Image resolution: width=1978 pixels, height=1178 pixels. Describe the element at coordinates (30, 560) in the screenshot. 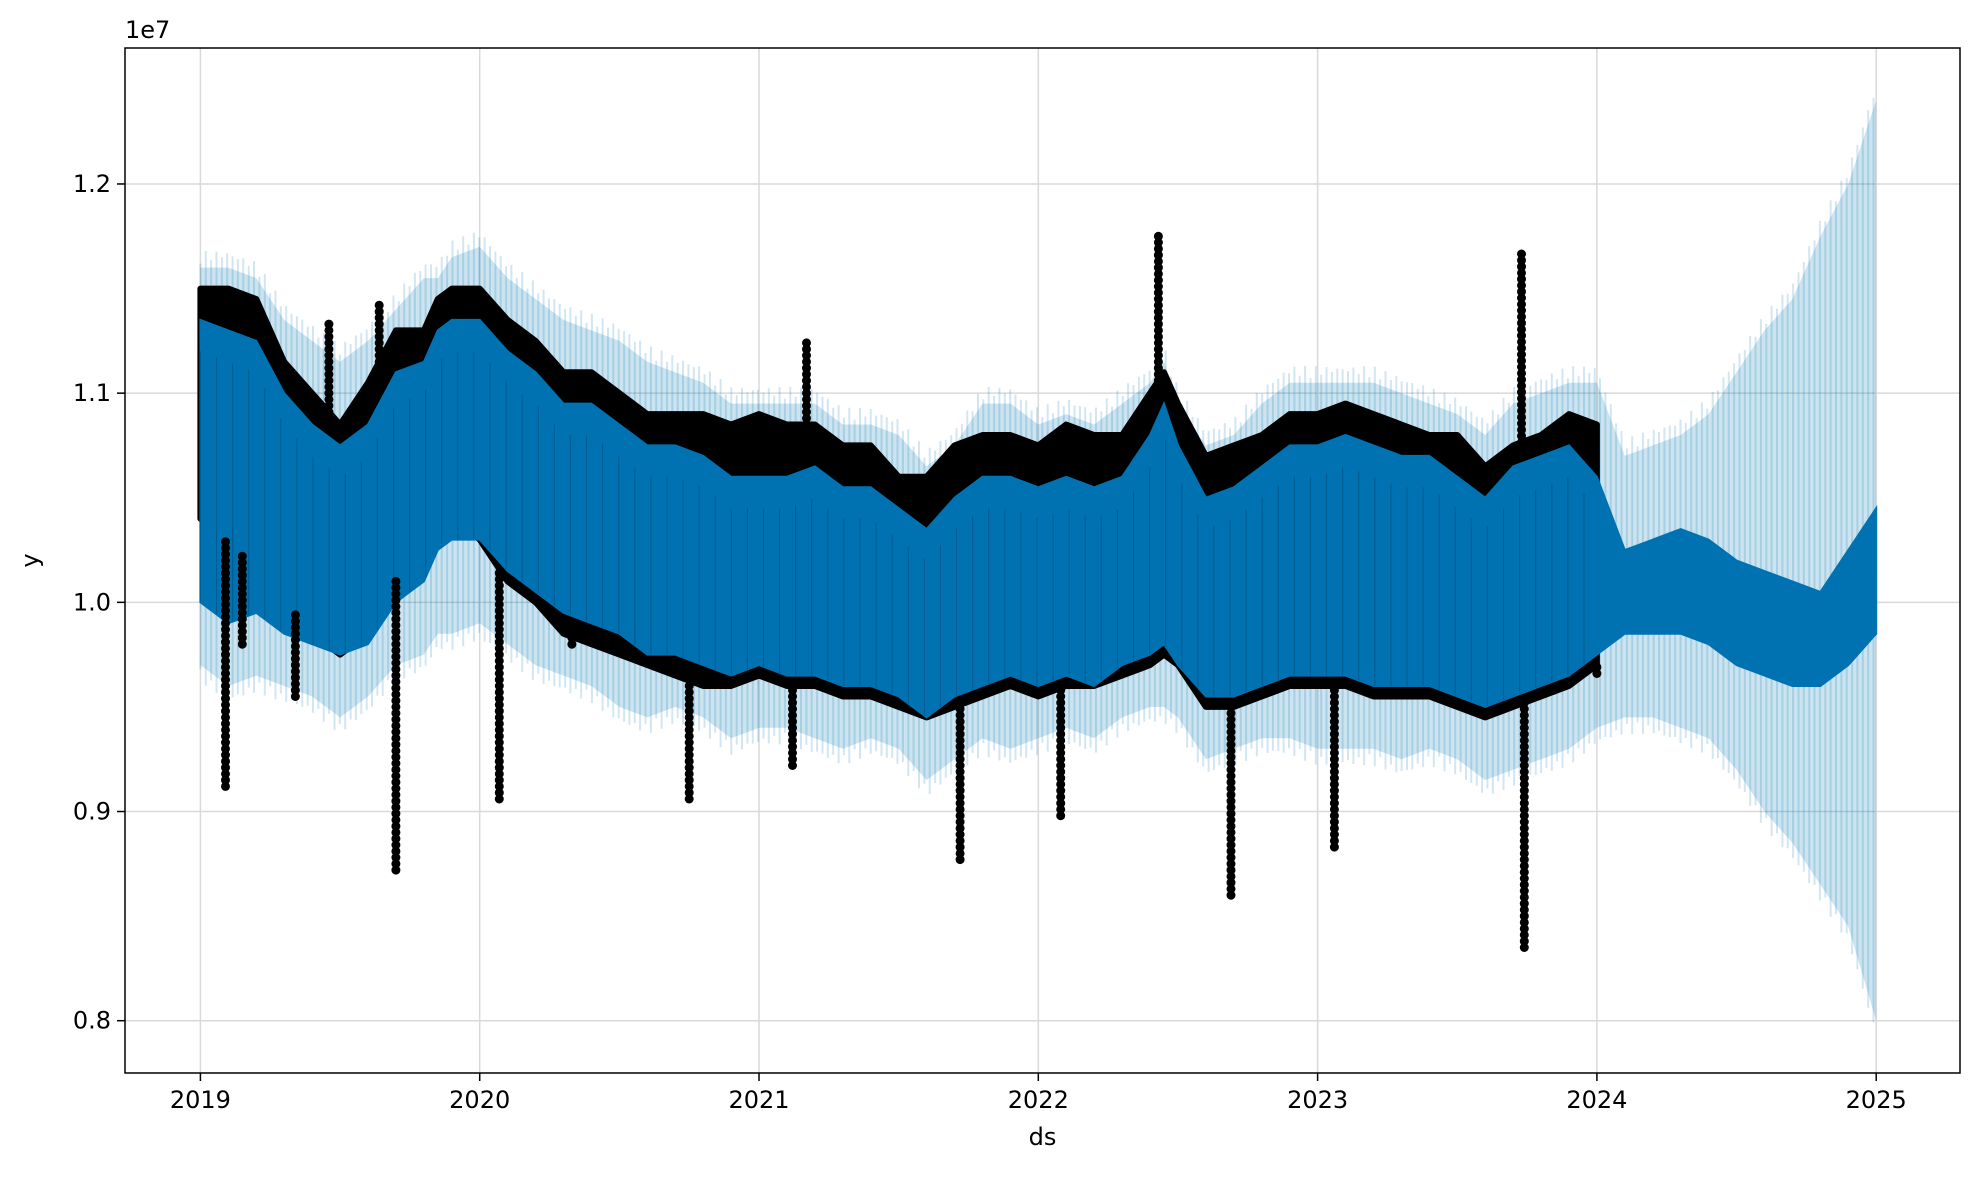

I see `y-axis-label: y` at that location.